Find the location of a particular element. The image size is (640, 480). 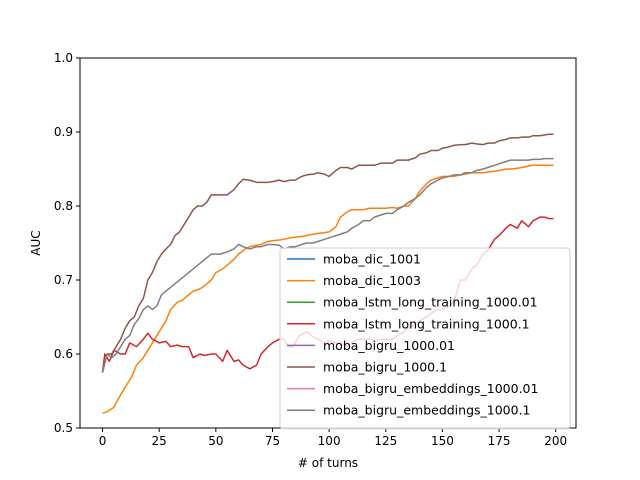

y-axis-label: AUC is located at coordinates (36, 242).